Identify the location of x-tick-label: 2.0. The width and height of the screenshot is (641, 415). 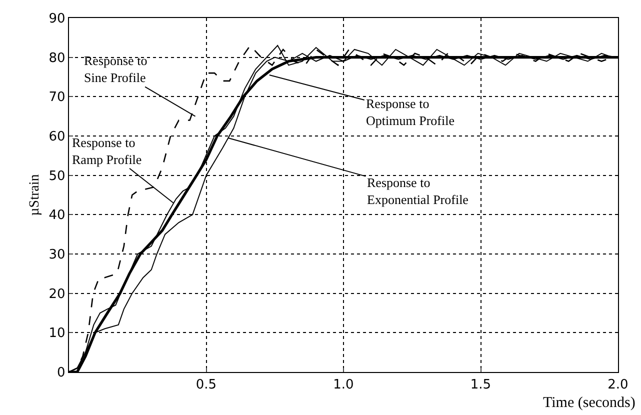
(618, 385).